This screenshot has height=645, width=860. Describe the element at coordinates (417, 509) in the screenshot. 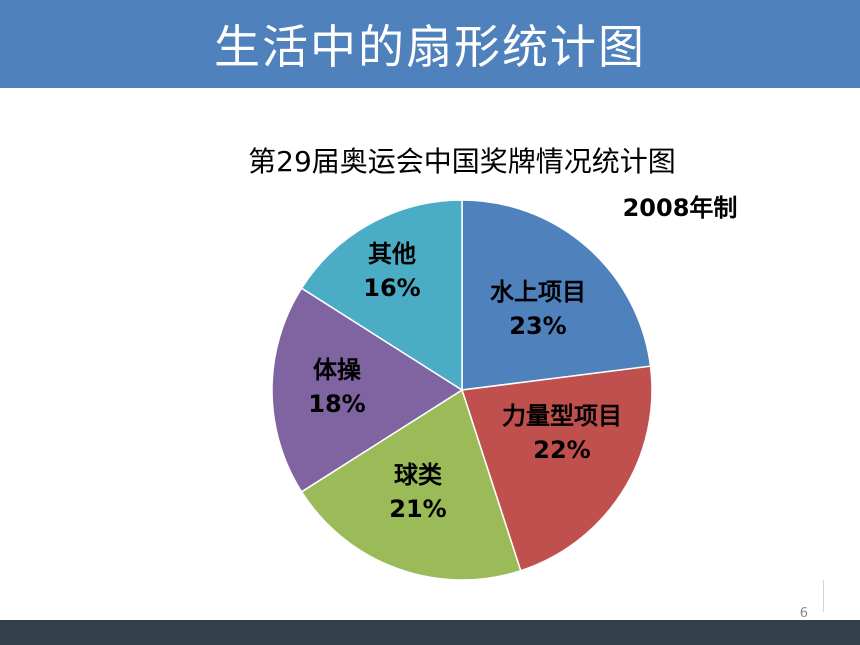

I see `slice-value-label: 21%` at that location.